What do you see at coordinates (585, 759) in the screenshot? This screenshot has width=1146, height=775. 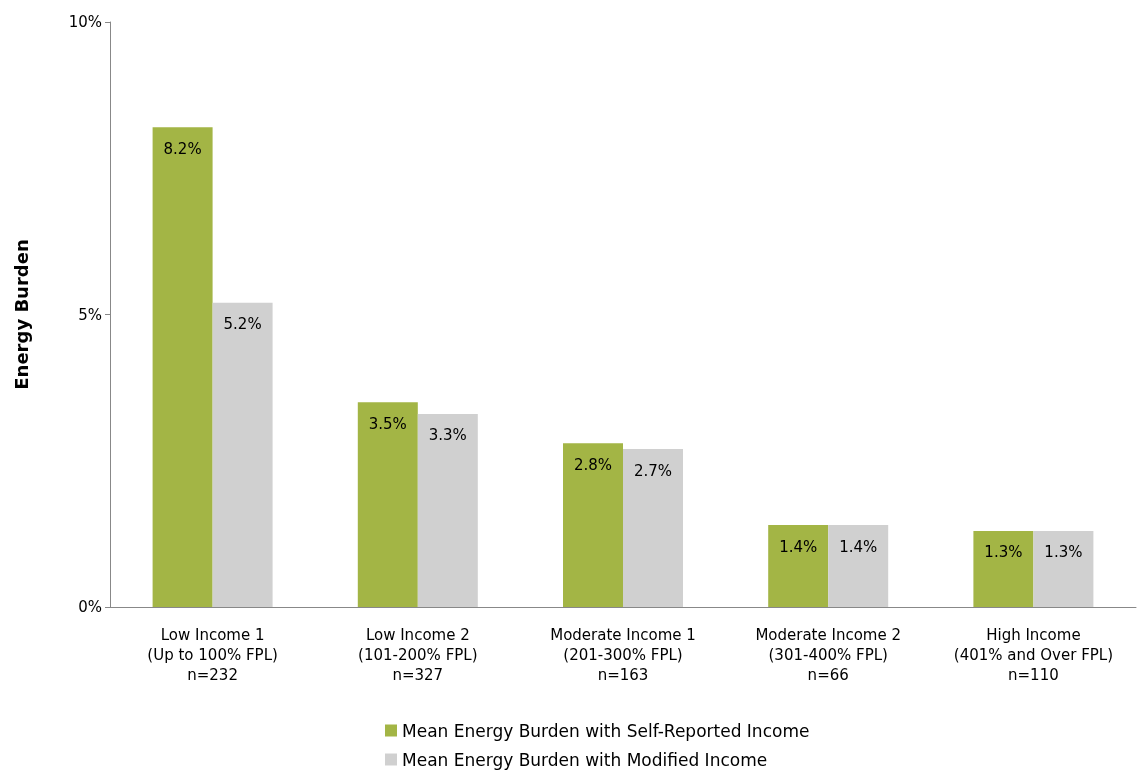 I see `legend-label: Mean Energy Burden with Modified Income` at bounding box center [585, 759].